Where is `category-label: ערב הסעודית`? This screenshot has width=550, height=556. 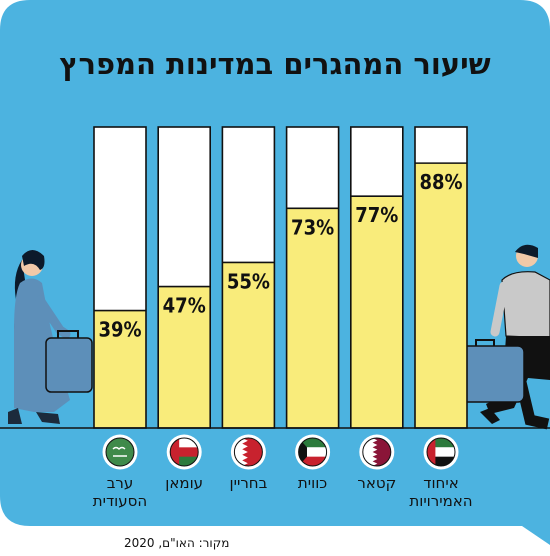 category-label: ערב הסעודית is located at coordinates (120, 492).